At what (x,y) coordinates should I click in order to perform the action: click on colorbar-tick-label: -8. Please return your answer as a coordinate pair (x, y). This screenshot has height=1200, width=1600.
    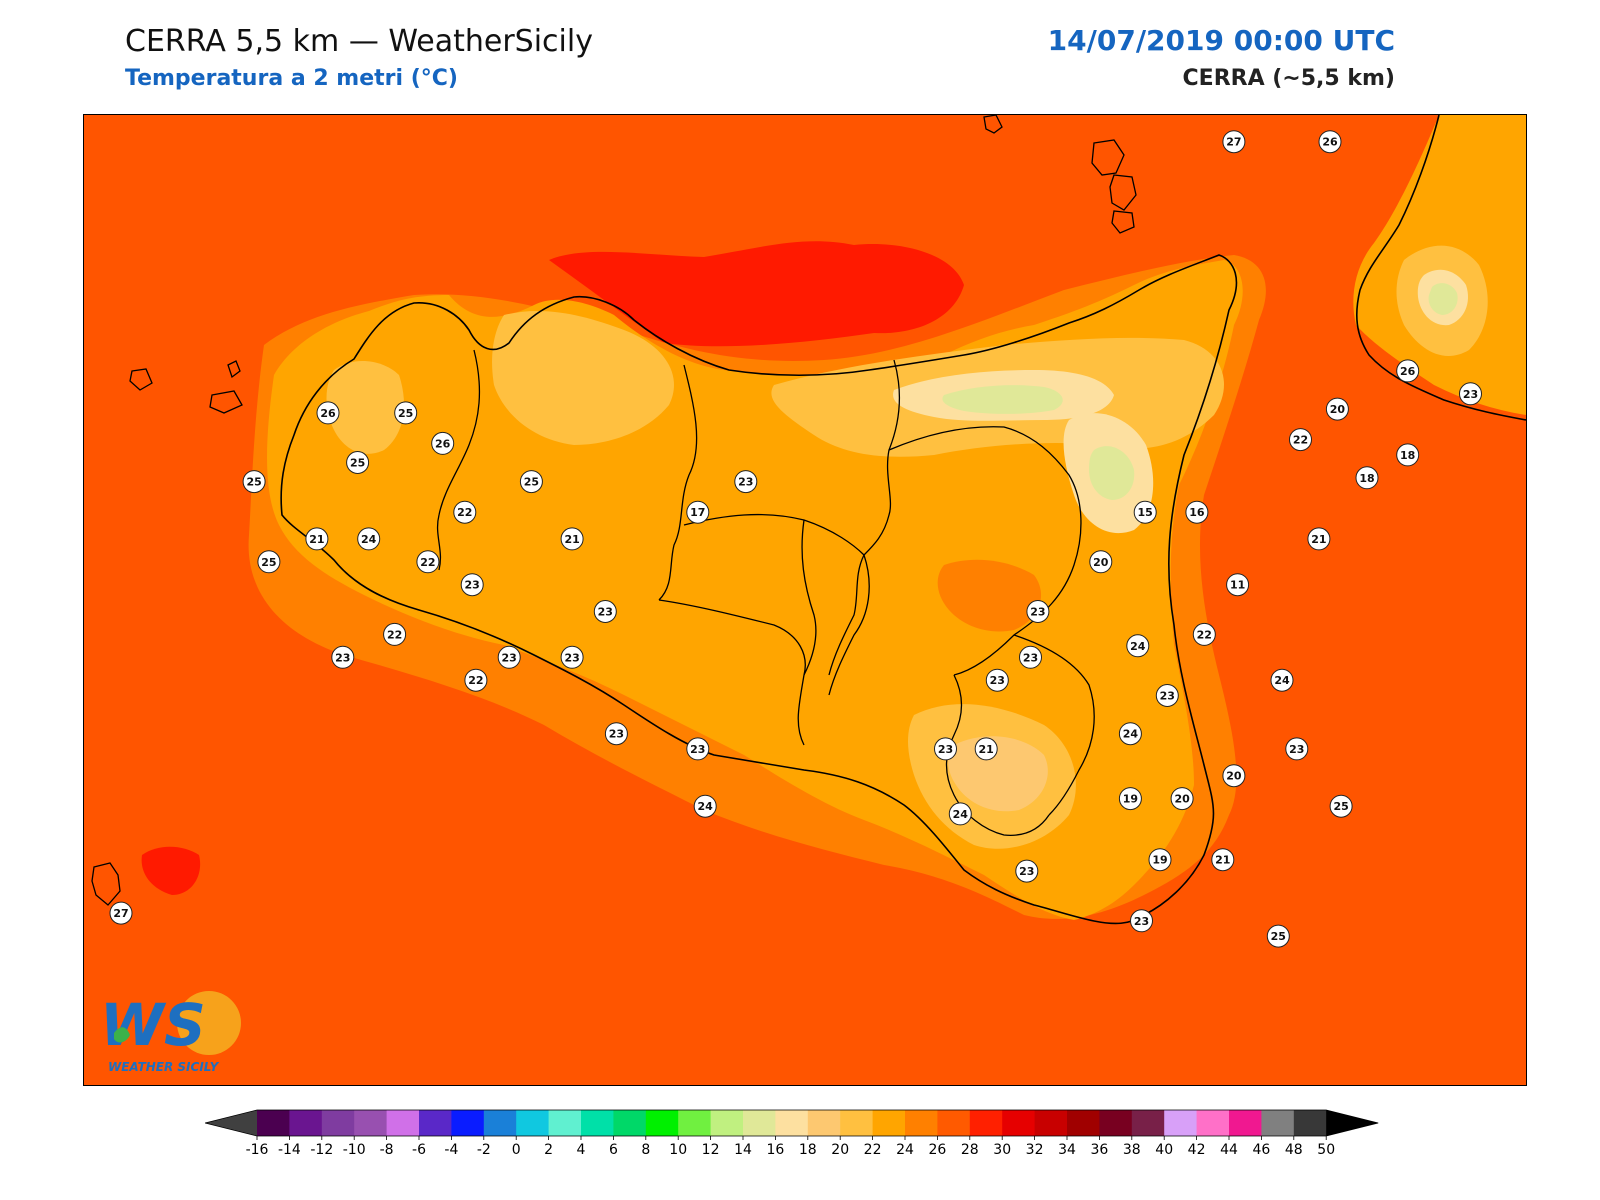
    Looking at the image, I should click on (387, 1150).